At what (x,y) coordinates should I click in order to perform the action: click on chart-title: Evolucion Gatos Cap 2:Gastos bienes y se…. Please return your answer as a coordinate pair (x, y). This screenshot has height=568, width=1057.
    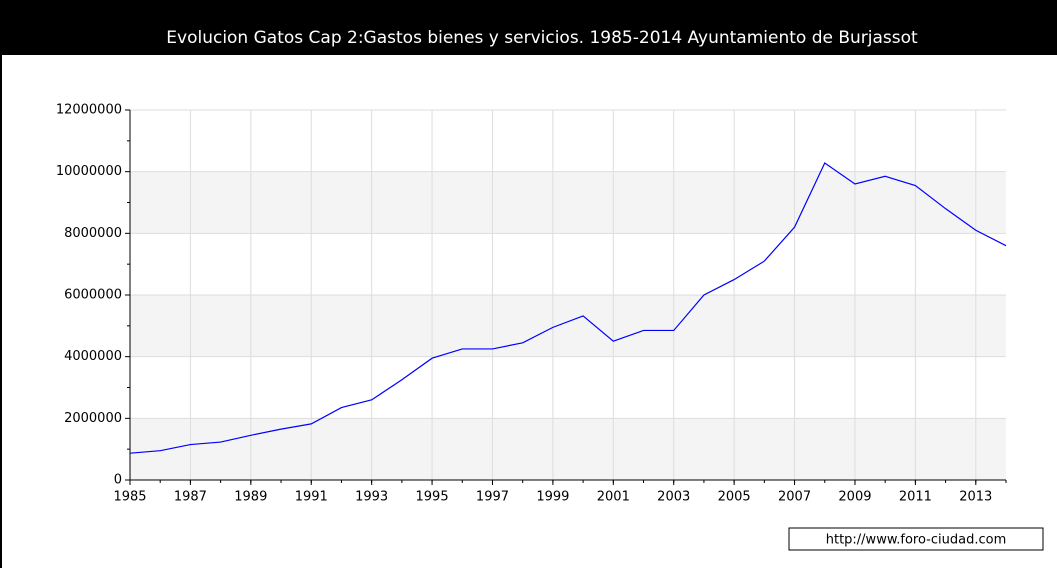
    Looking at the image, I should click on (542, 38).